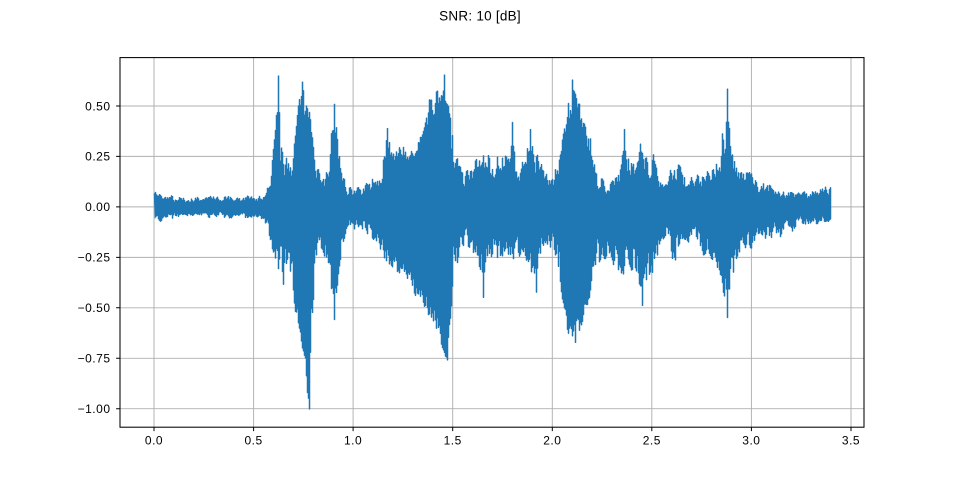 This screenshot has height=480, width=960. I want to click on svg-text: 0.50, so click(97, 106).